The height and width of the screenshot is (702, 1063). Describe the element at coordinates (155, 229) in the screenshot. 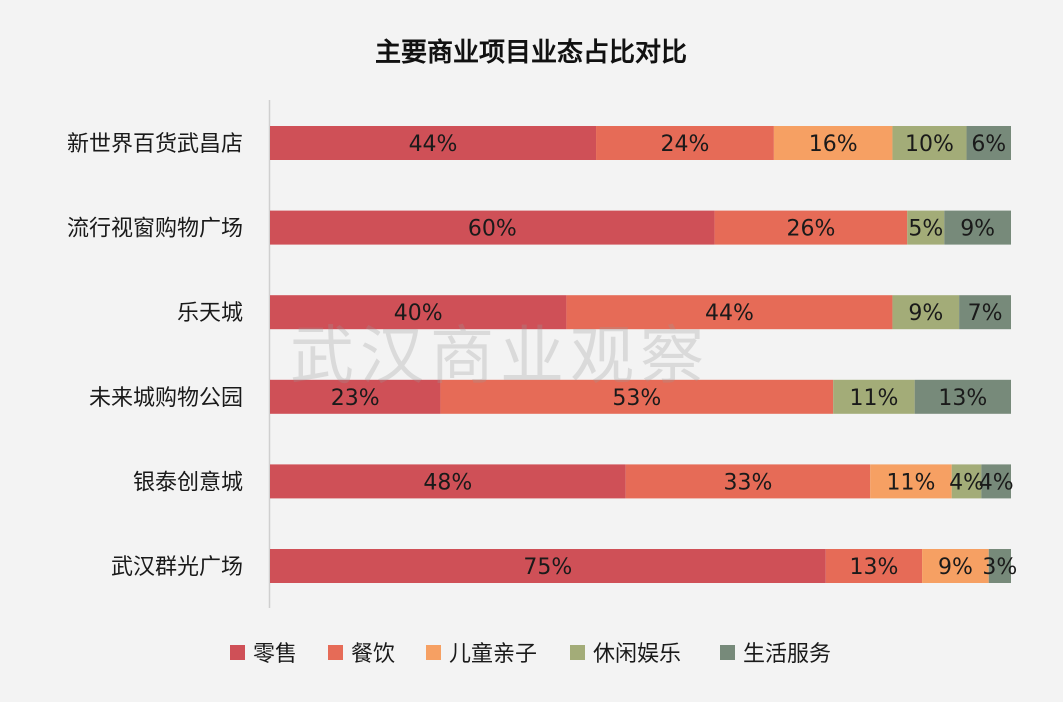

I see `category-label: 流行视窗购物广场` at that location.